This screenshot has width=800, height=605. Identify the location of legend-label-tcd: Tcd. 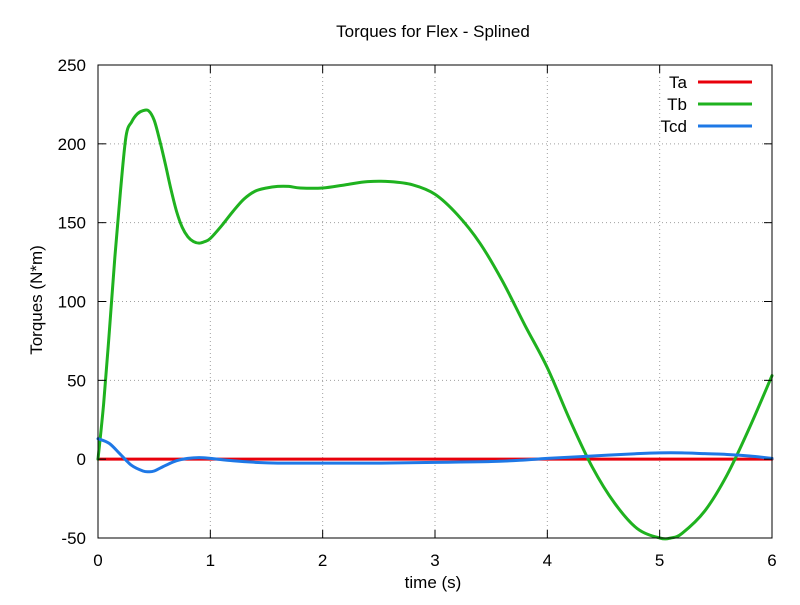
(674, 126).